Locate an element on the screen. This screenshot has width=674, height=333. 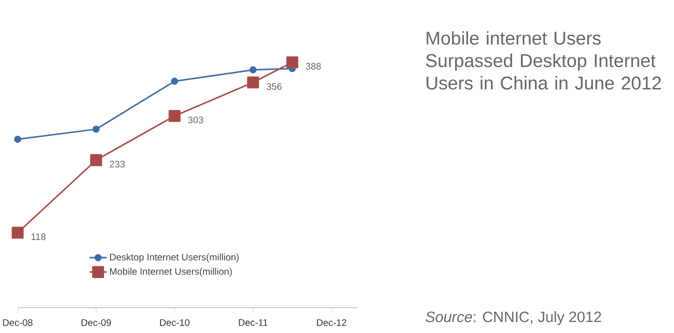
text: Mobile internet Users Surpassed Desktop Internet Users in China in June 2012 is located at coordinates (543, 60).